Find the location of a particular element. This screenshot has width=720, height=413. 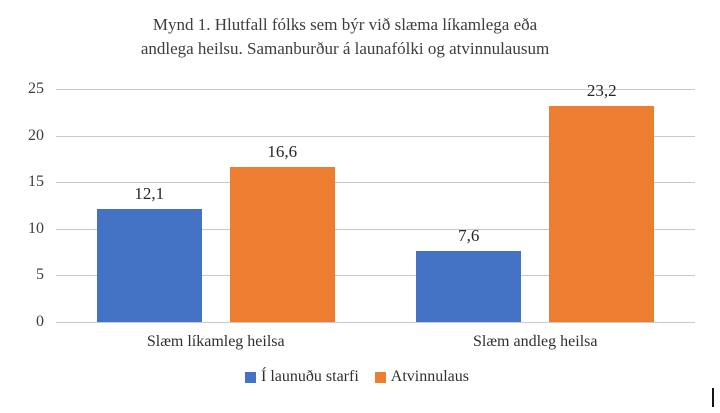

bar: 12,1 is located at coordinates (149, 253).